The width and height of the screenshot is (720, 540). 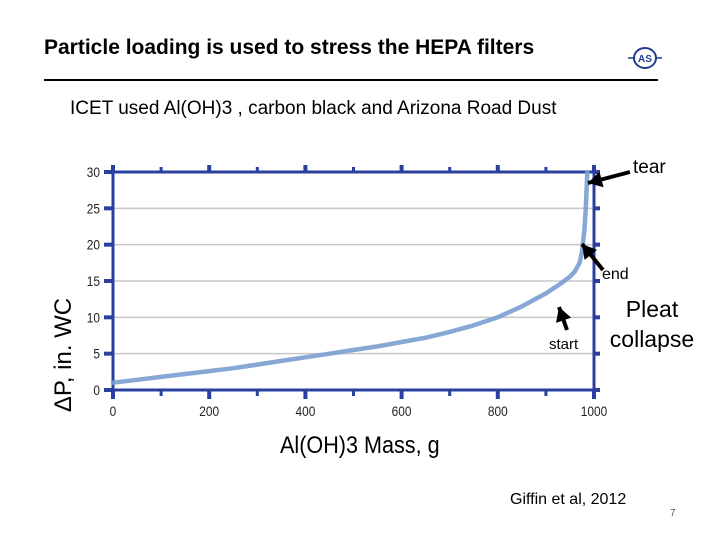 I want to click on x-tick-label: 200, so click(x=209, y=411).